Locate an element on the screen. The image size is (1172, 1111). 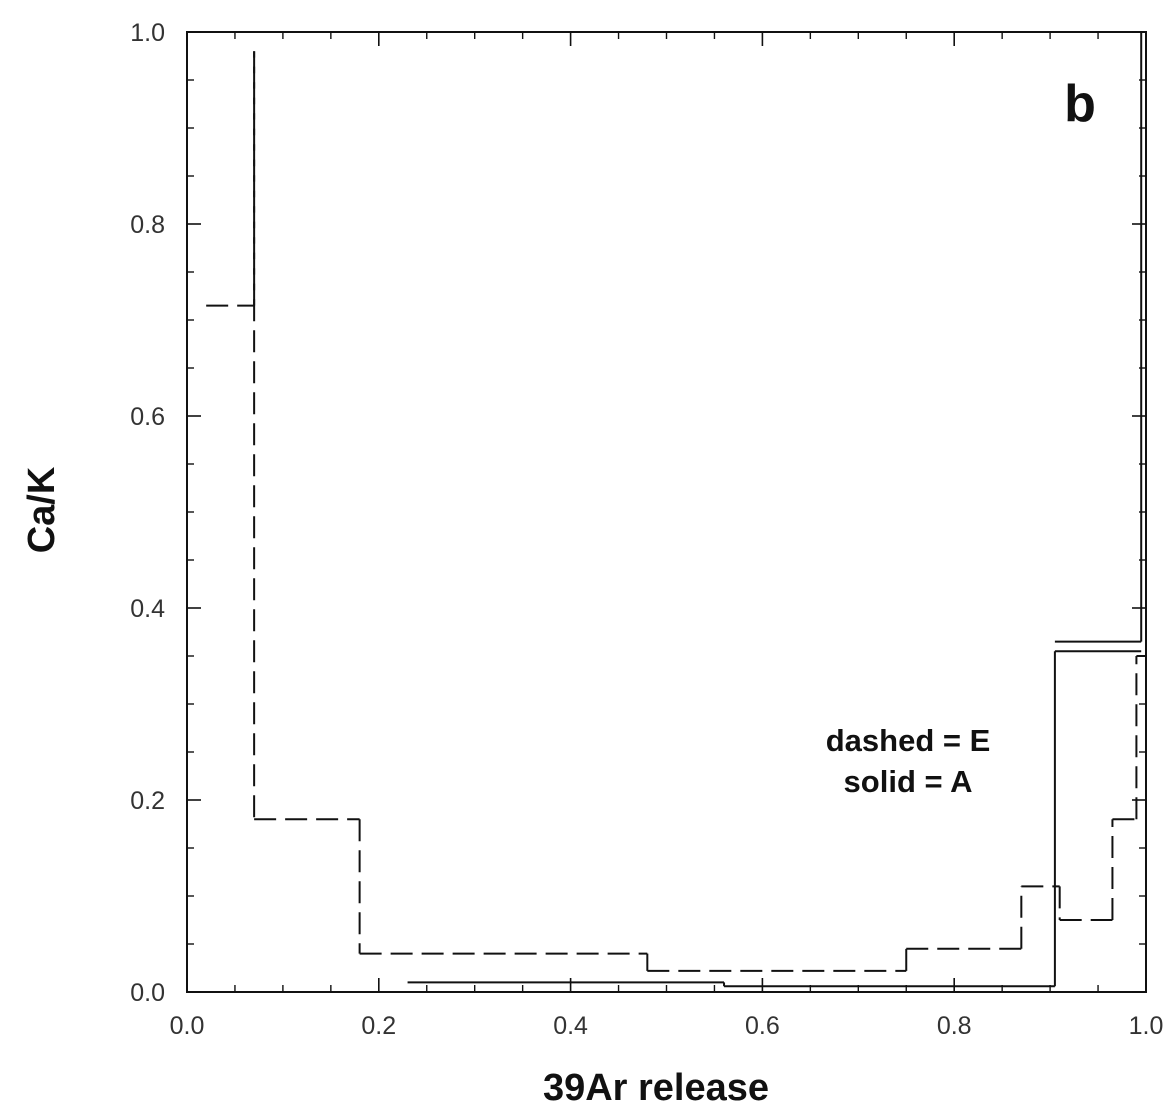
y-tick-label: 0.8 is located at coordinates (147, 225).